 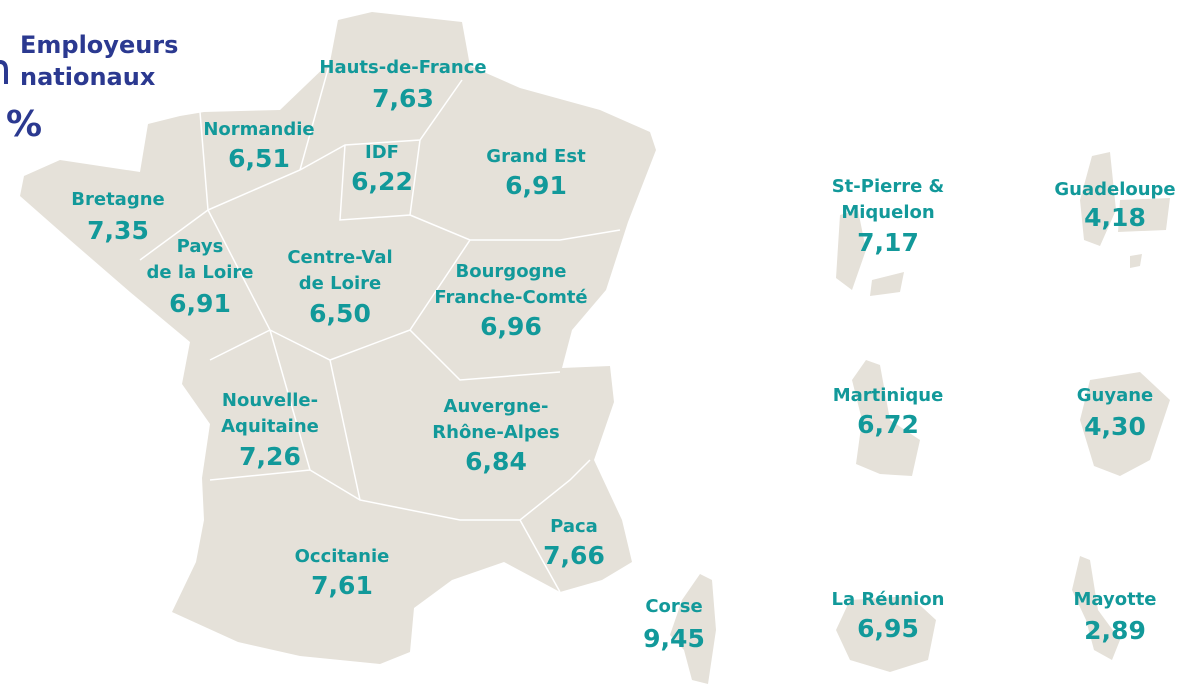 I want to click on region-value: 7,61, so click(x=342, y=585).